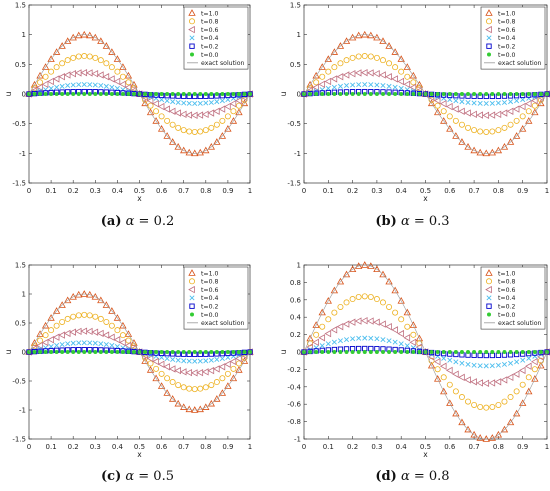 This screenshot has width=550, height=491. Describe the element at coordinates (210, 22) in the screenshot. I see `legend-label: t=0.8` at that location.